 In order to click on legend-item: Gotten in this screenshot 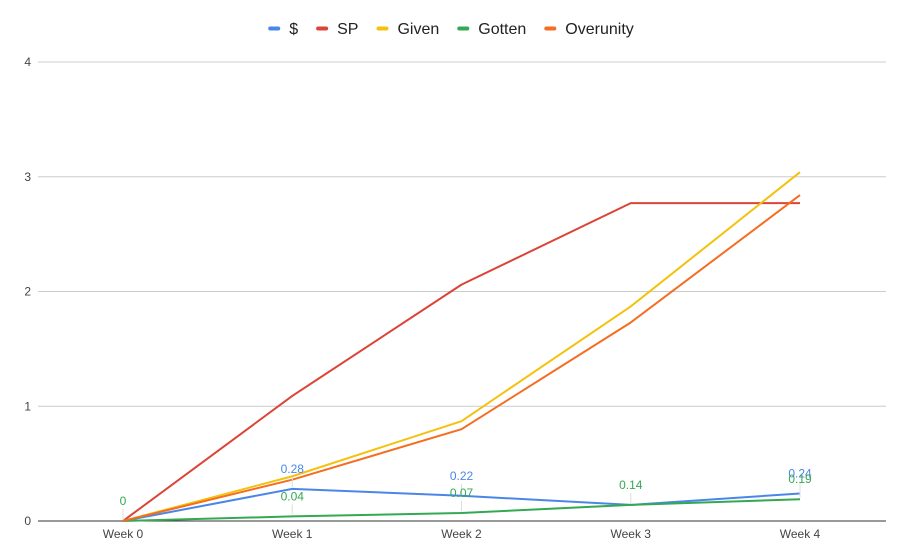, I will do `click(491, 29)`.